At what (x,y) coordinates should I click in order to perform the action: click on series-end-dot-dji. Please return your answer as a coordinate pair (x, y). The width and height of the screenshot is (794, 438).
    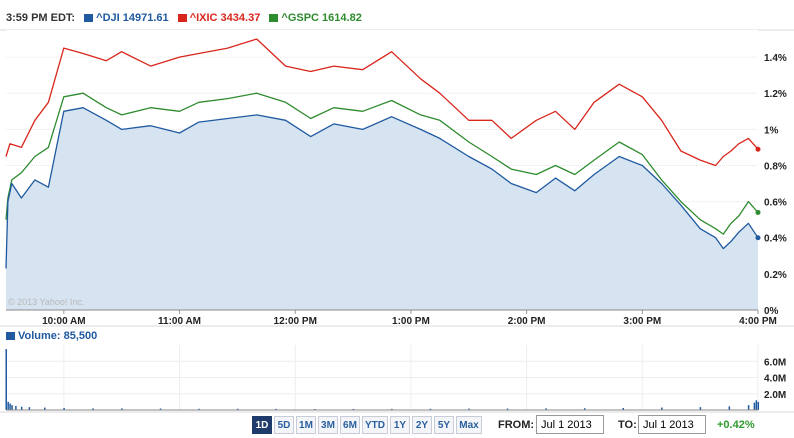
    Looking at the image, I should click on (758, 238).